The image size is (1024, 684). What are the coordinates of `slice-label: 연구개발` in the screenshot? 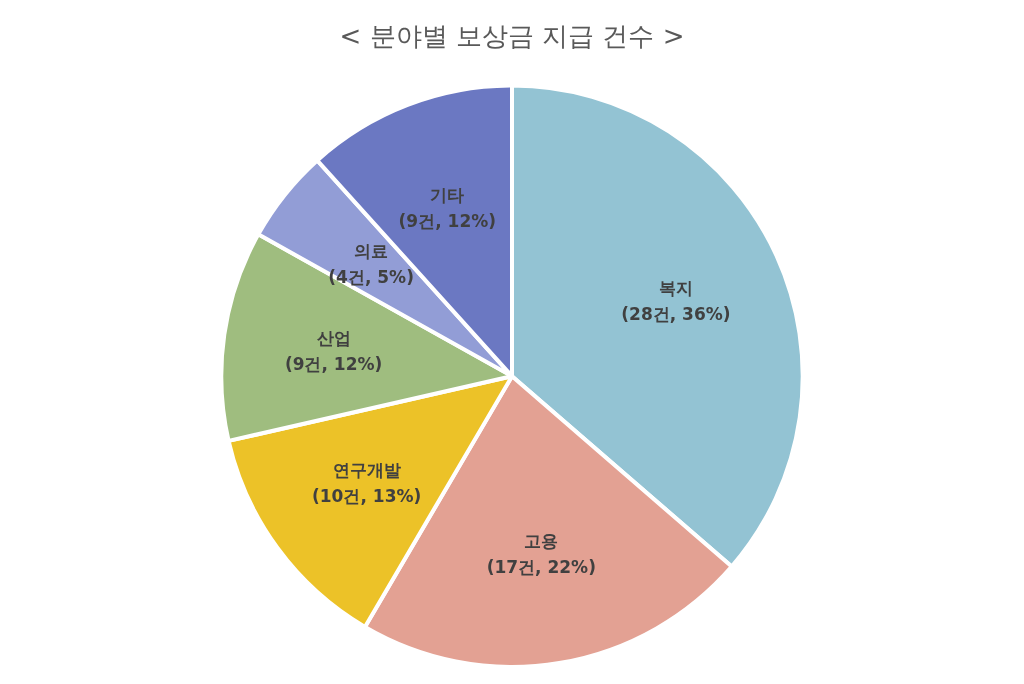 It's located at (366, 469).